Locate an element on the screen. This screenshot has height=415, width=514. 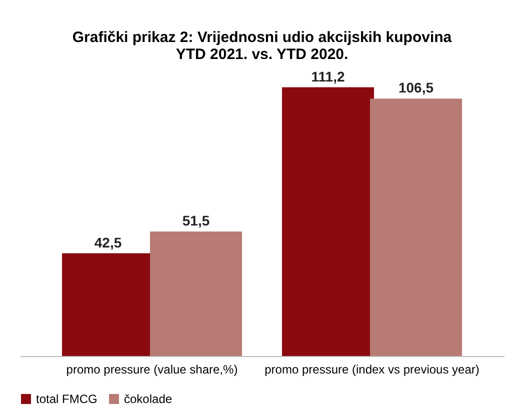
data-label: 51,5 is located at coordinates (196, 220).